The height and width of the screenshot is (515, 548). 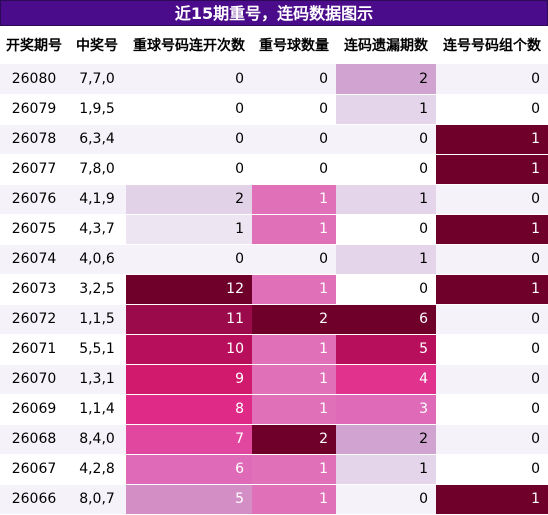 I want to click on header-row: 开奖期号 中奖号 重球号码连开次数 重号球数量 连码遗漏期数 连号号码组个数, so click(x=274, y=45).